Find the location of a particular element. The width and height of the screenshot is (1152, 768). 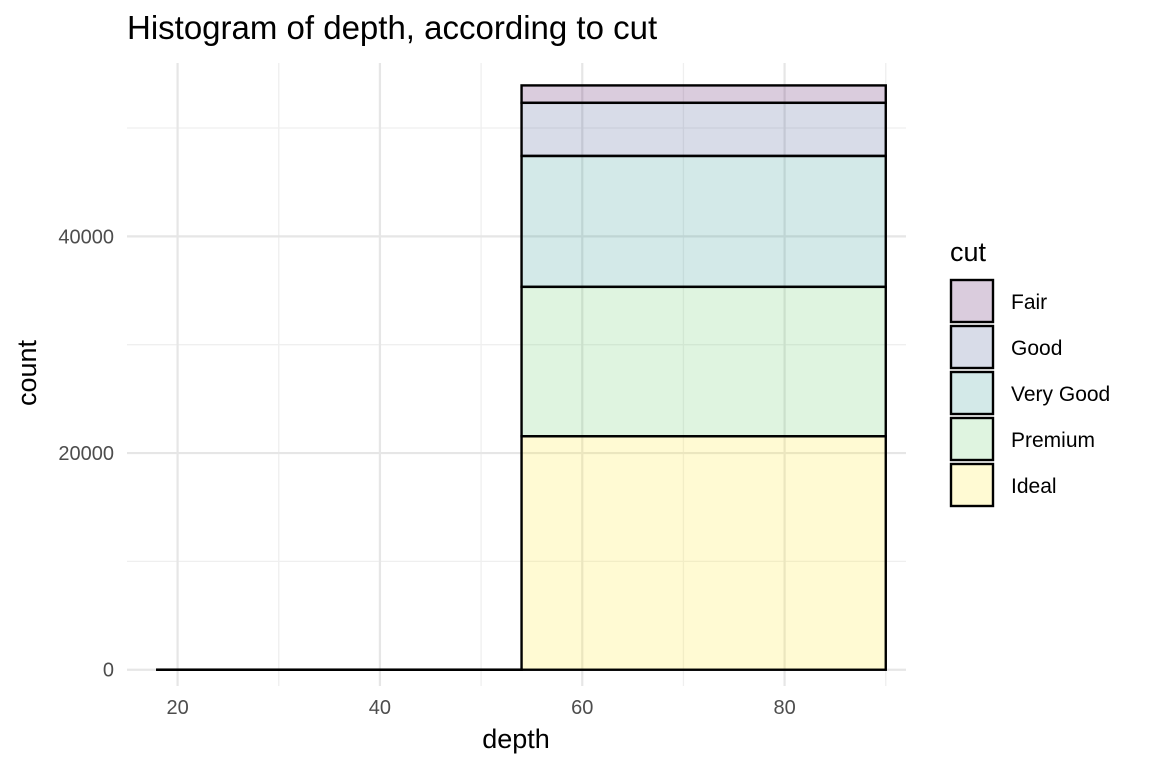

bar-segment-fair is located at coordinates (703, 94).